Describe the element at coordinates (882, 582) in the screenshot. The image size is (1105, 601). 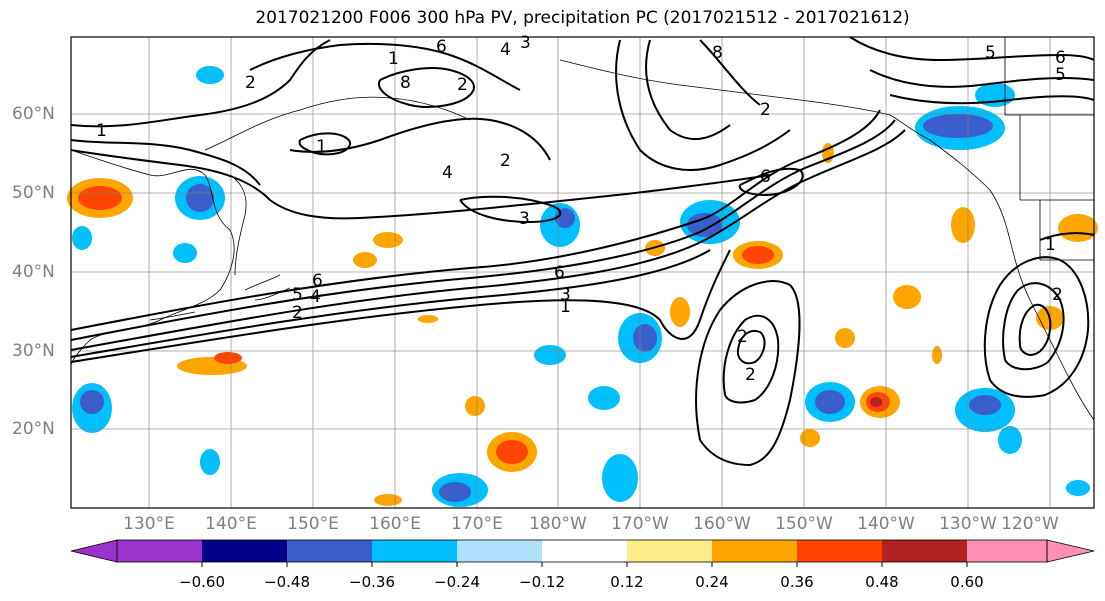
I see `colorbar-tick-label: 0.48` at that location.